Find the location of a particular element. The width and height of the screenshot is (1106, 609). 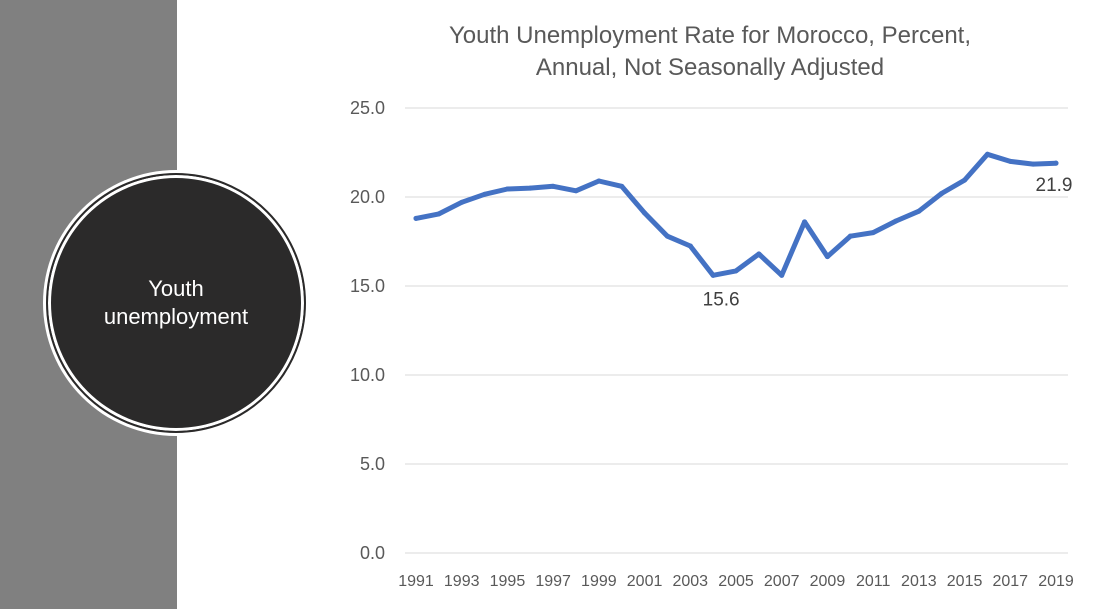

x-tick-label: 2011 is located at coordinates (873, 581).